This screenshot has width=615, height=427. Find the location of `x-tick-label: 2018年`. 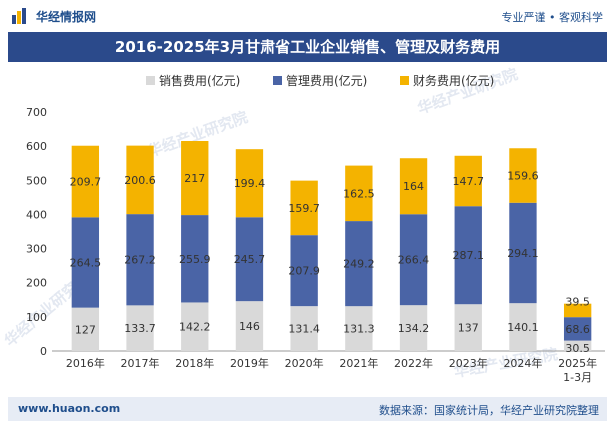

x-tick-label: 2018年 is located at coordinates (194, 363).